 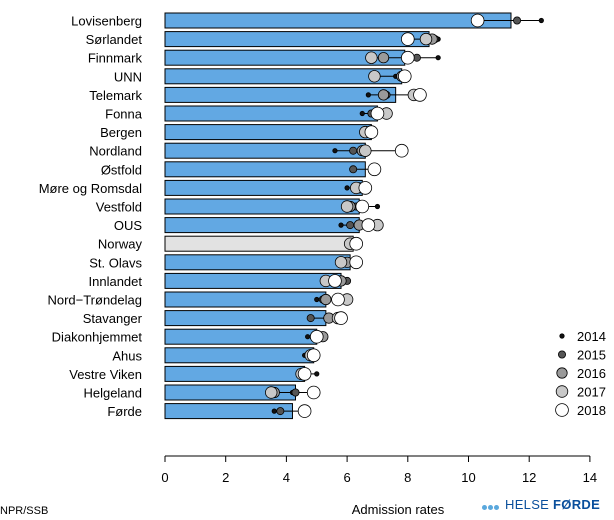 I want to click on category-label-finnmark: Finnmark, so click(x=115, y=58).